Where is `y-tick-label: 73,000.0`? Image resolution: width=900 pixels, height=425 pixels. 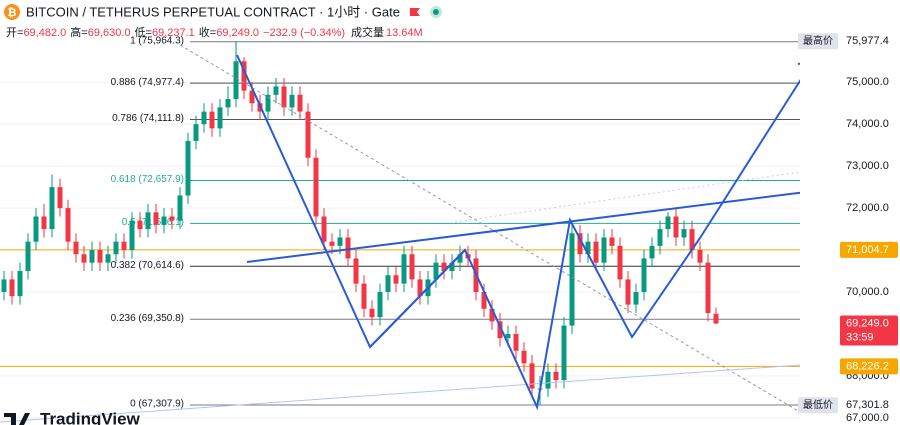 y-tick-label: 73,000.0 is located at coordinates (867, 166).